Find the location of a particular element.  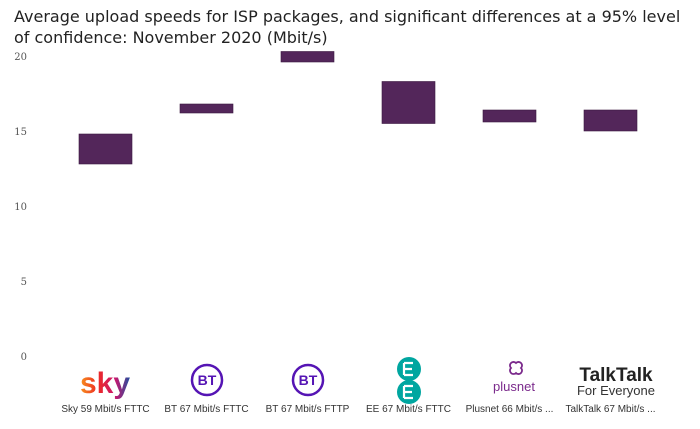

sky-logo-text: sky is located at coordinates (105, 383).